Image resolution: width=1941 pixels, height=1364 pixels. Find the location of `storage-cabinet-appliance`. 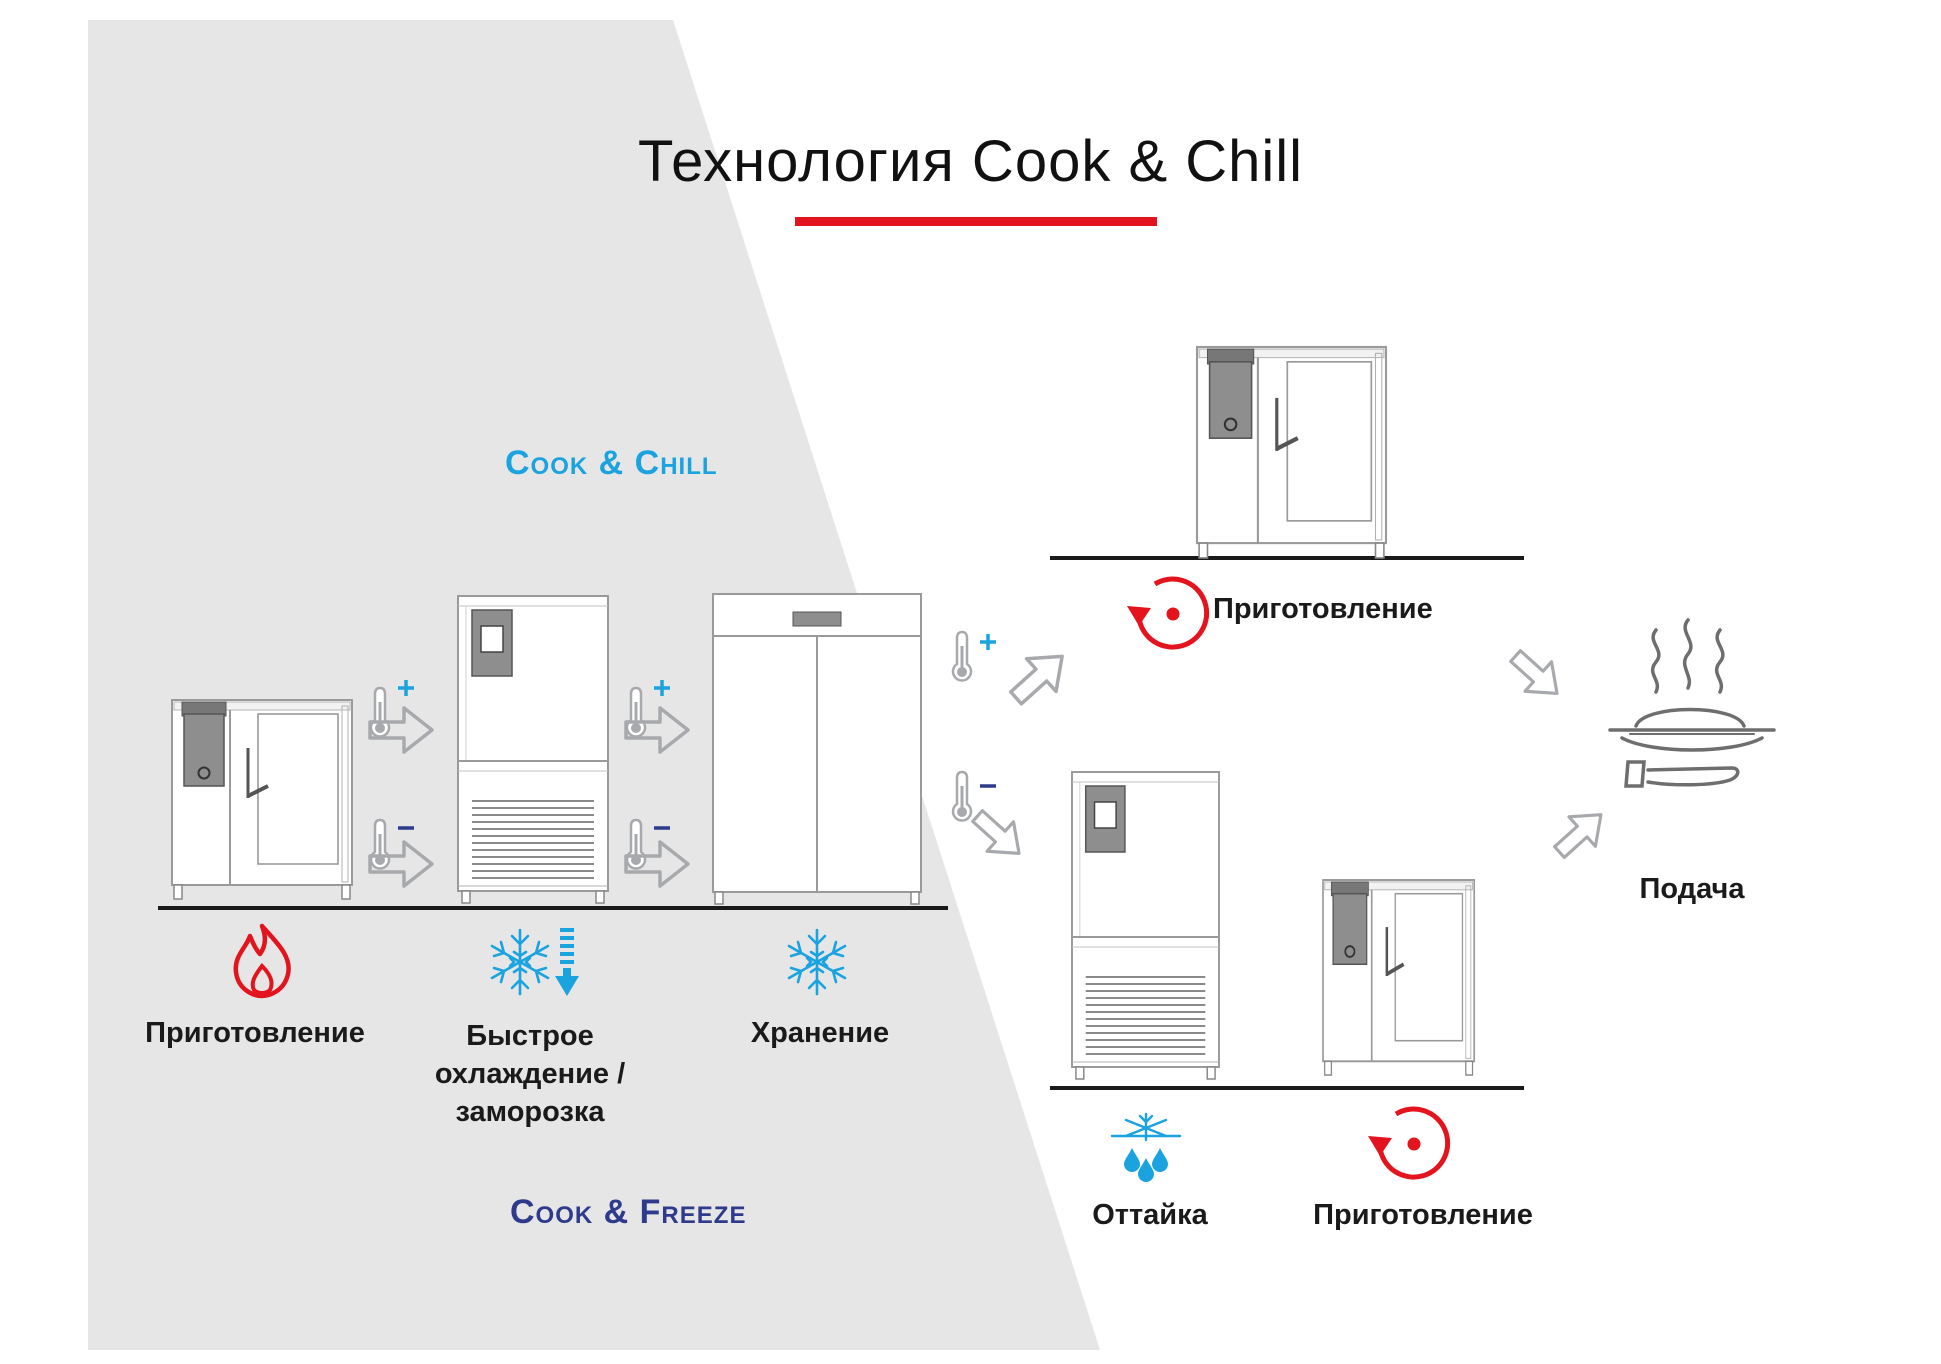

storage-cabinet-appliance is located at coordinates (817, 749).